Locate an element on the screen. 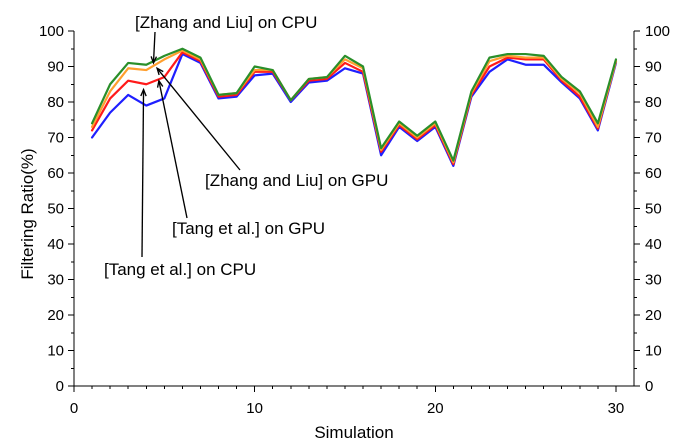 The image size is (688, 443). y-axis-title: Filtering Ratio(%) is located at coordinates (27, 213).